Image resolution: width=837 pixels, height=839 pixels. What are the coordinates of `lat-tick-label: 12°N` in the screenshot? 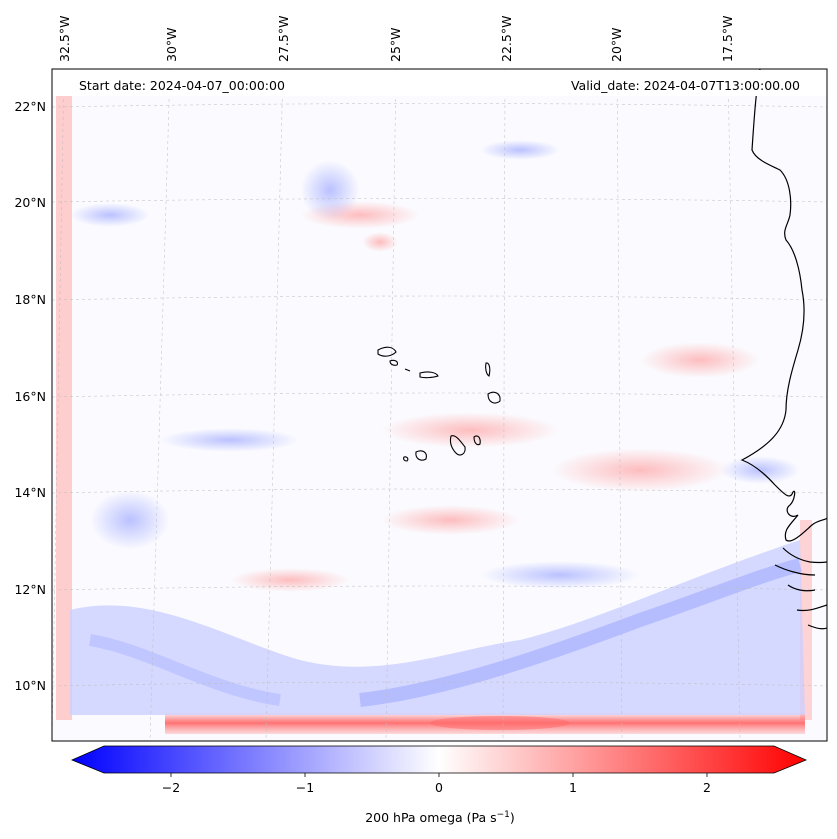 It's located at (30, 589).